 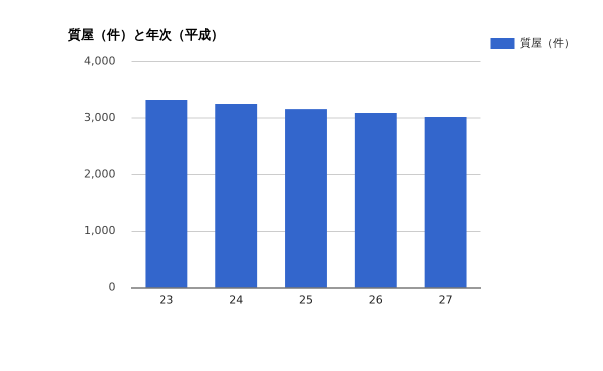 What do you see at coordinates (236, 299) in the screenshot?
I see `x-tick-label: 24` at bounding box center [236, 299].